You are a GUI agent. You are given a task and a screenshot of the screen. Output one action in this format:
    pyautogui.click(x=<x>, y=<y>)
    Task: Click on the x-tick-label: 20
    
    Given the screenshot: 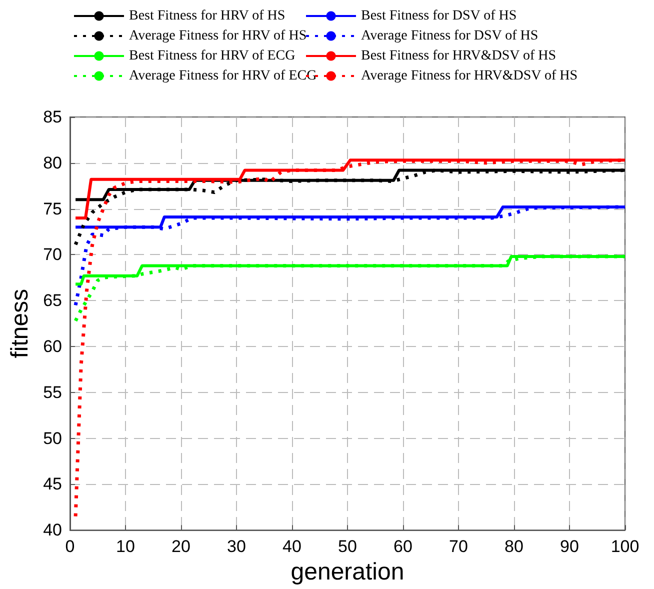 What is the action you would take?
    pyautogui.click(x=181, y=546)
    